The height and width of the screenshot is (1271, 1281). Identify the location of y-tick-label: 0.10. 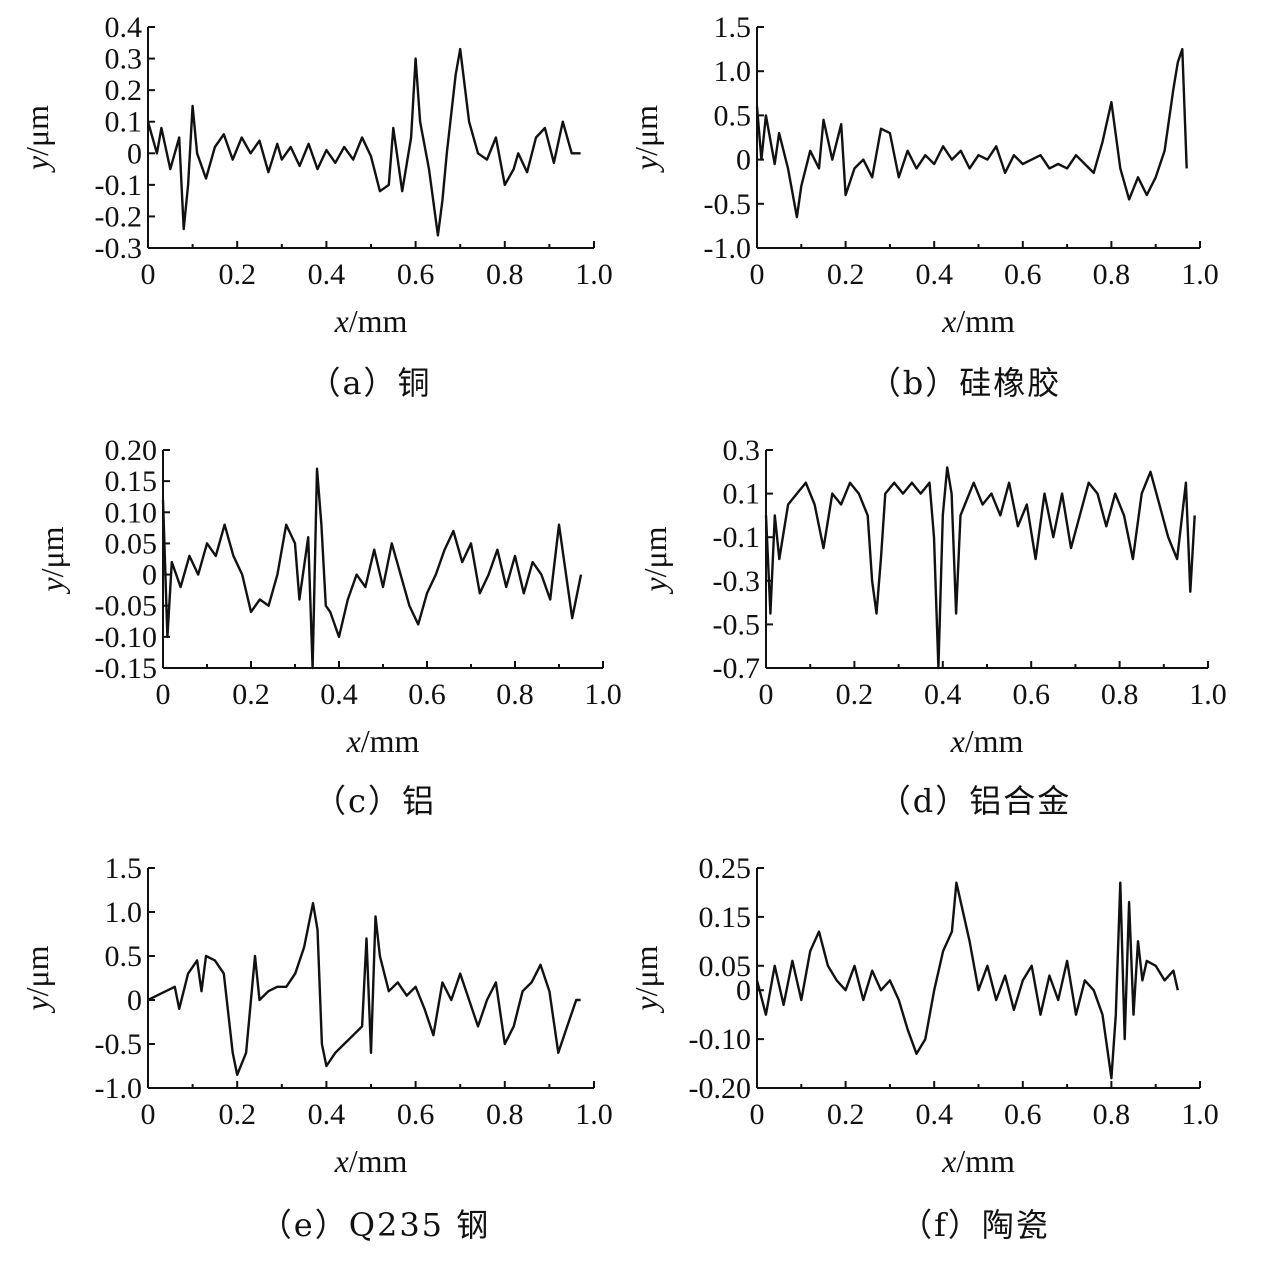
(131, 512).